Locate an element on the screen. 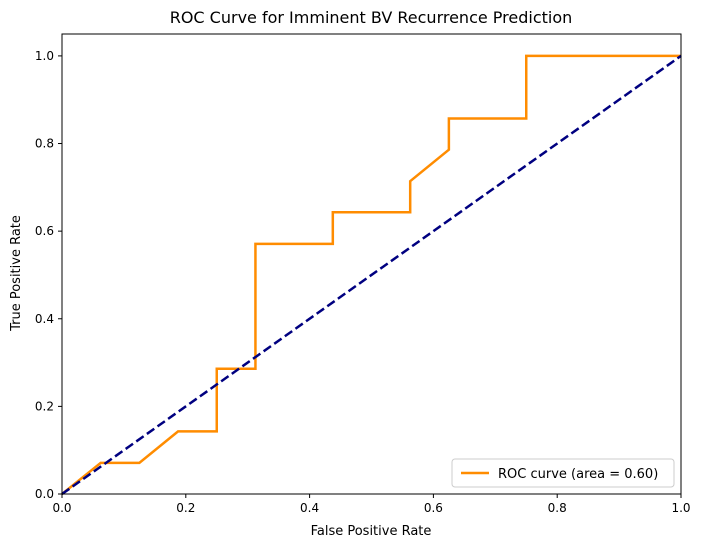 Image resolution: width=702 pixels, height=547 pixels. legend-label-roc: ROC curve (area = 0.60) is located at coordinates (578, 474).